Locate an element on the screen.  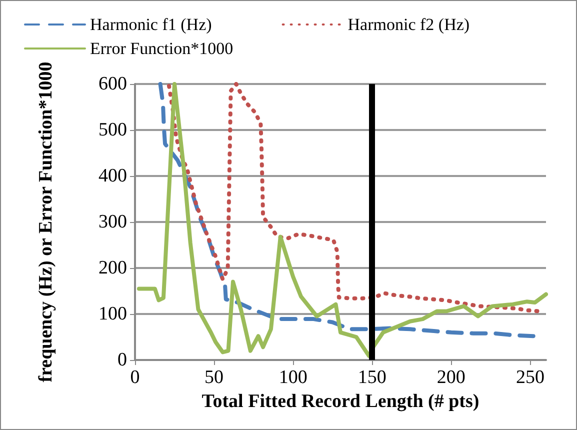
x-tick-label: 0 is located at coordinates (135, 377).